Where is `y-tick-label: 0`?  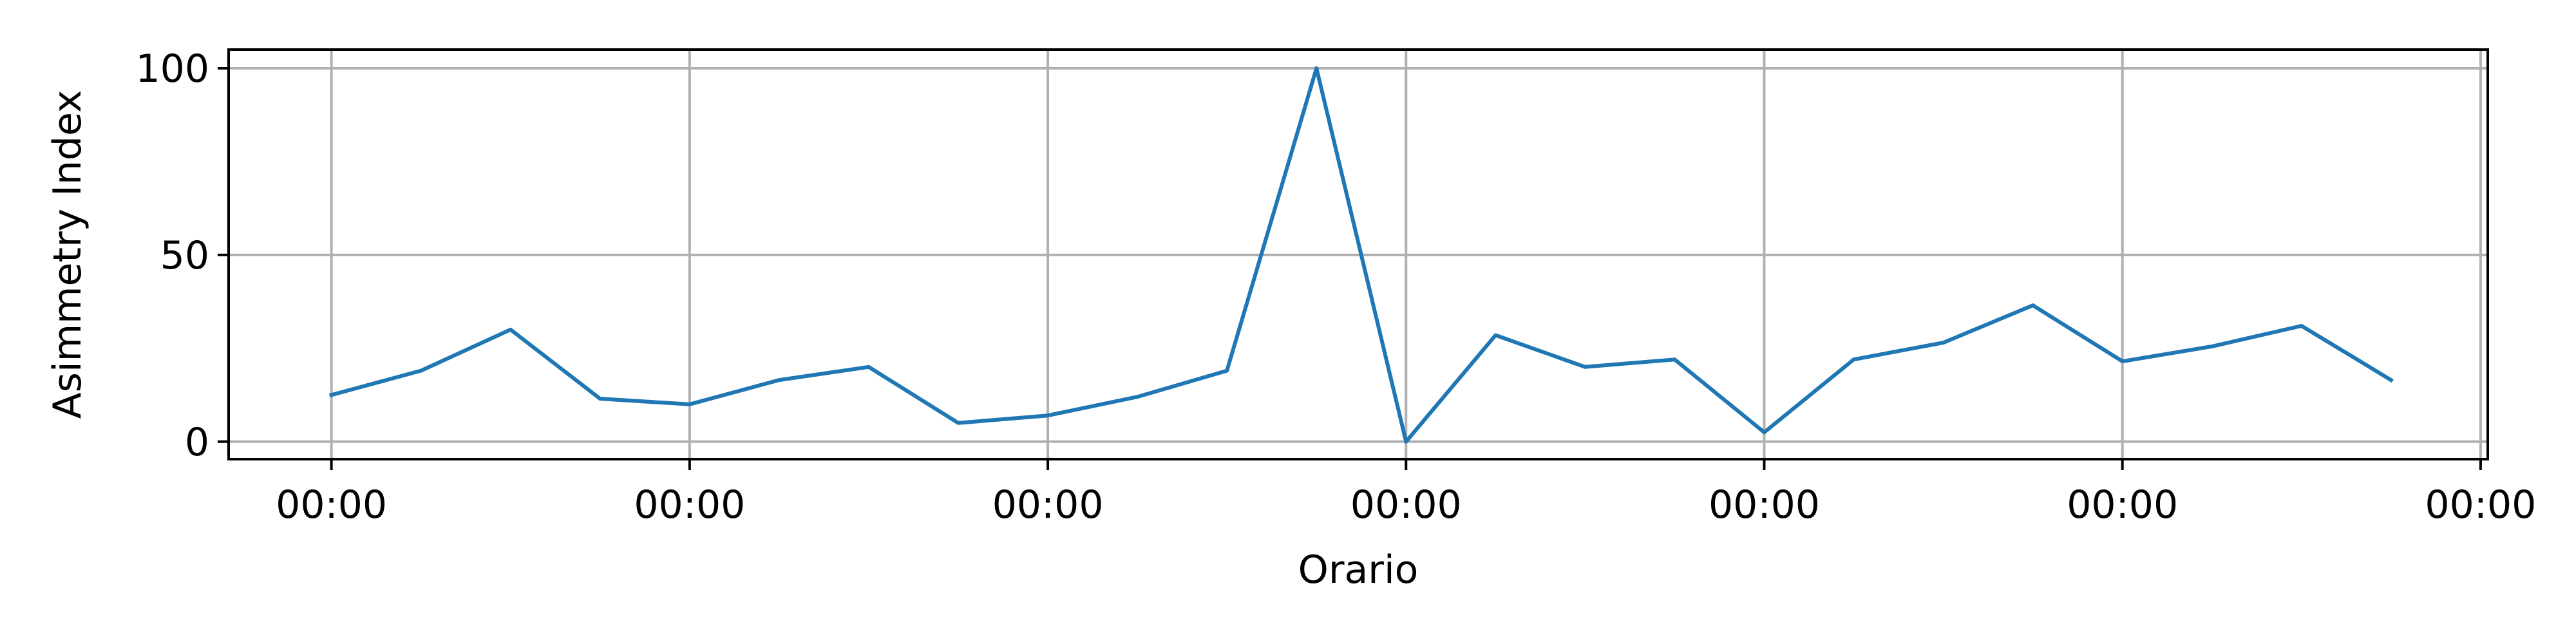 y-tick-label: 0 is located at coordinates (197, 443).